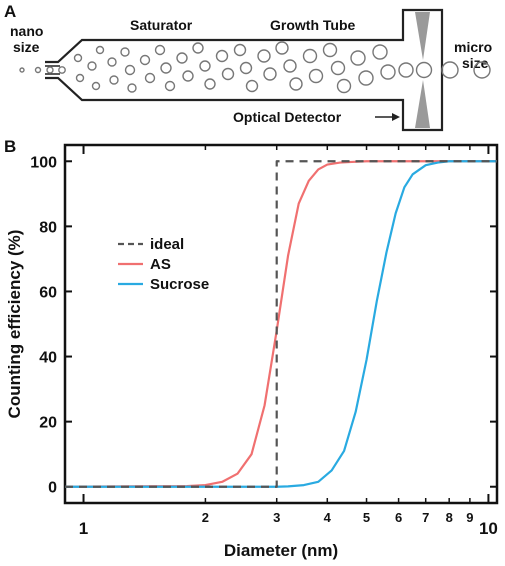  I want to click on detector-beam-top, so click(422, 36).